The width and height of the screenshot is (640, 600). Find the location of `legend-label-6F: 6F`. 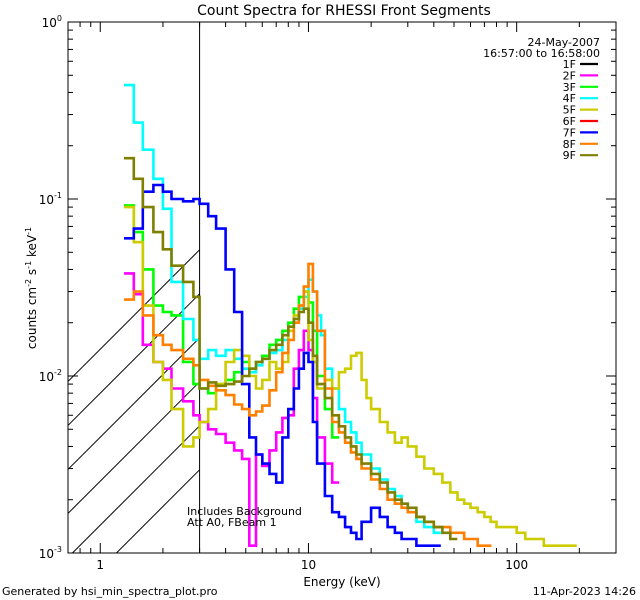

legend-label-6F: 6F is located at coordinates (569, 121).